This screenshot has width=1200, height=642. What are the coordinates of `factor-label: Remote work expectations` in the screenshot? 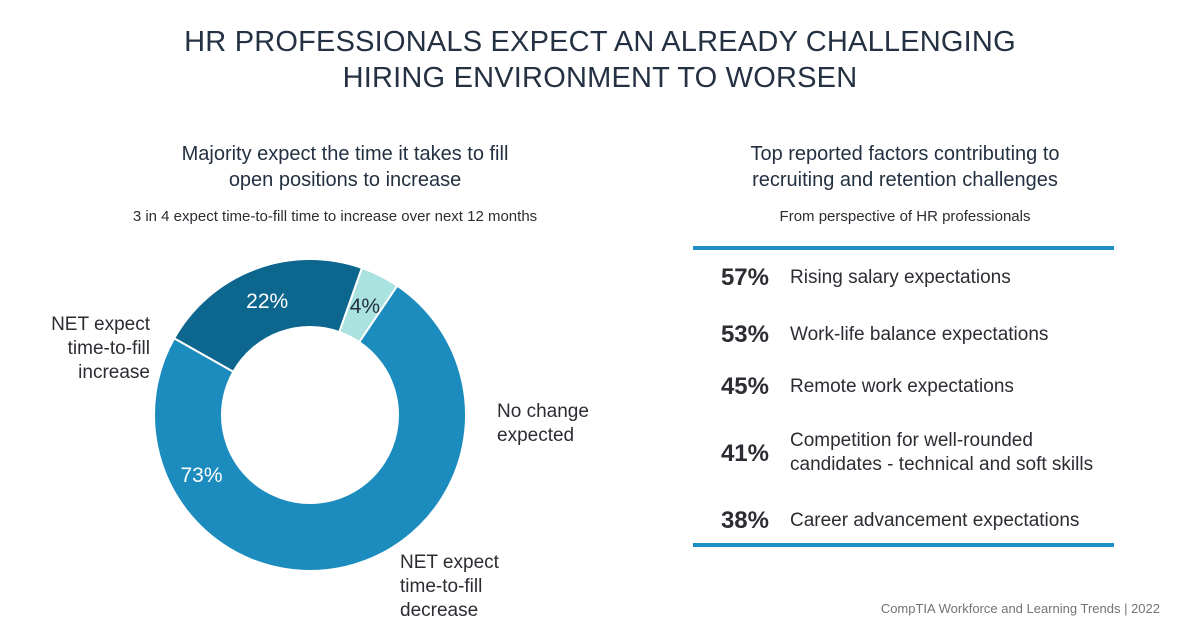 It's located at (960, 387).